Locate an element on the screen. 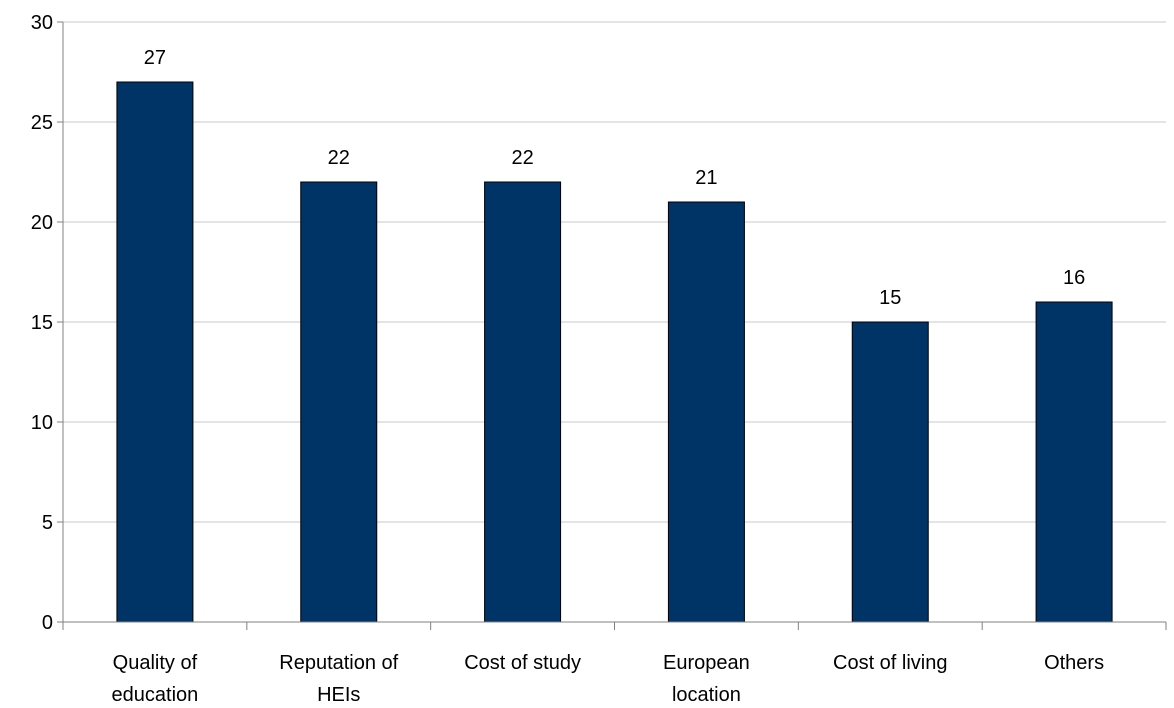  x-tick-label: European location is located at coordinates (706, 679).